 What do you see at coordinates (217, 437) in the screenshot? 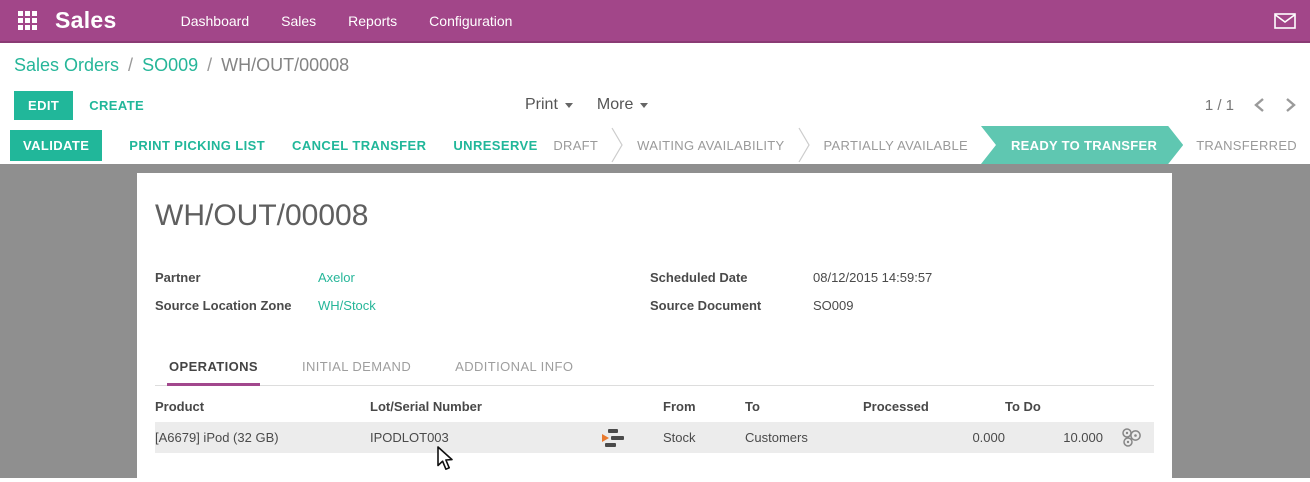
I see `cell-product: [A6679] iPod (32 GB)` at bounding box center [217, 437].